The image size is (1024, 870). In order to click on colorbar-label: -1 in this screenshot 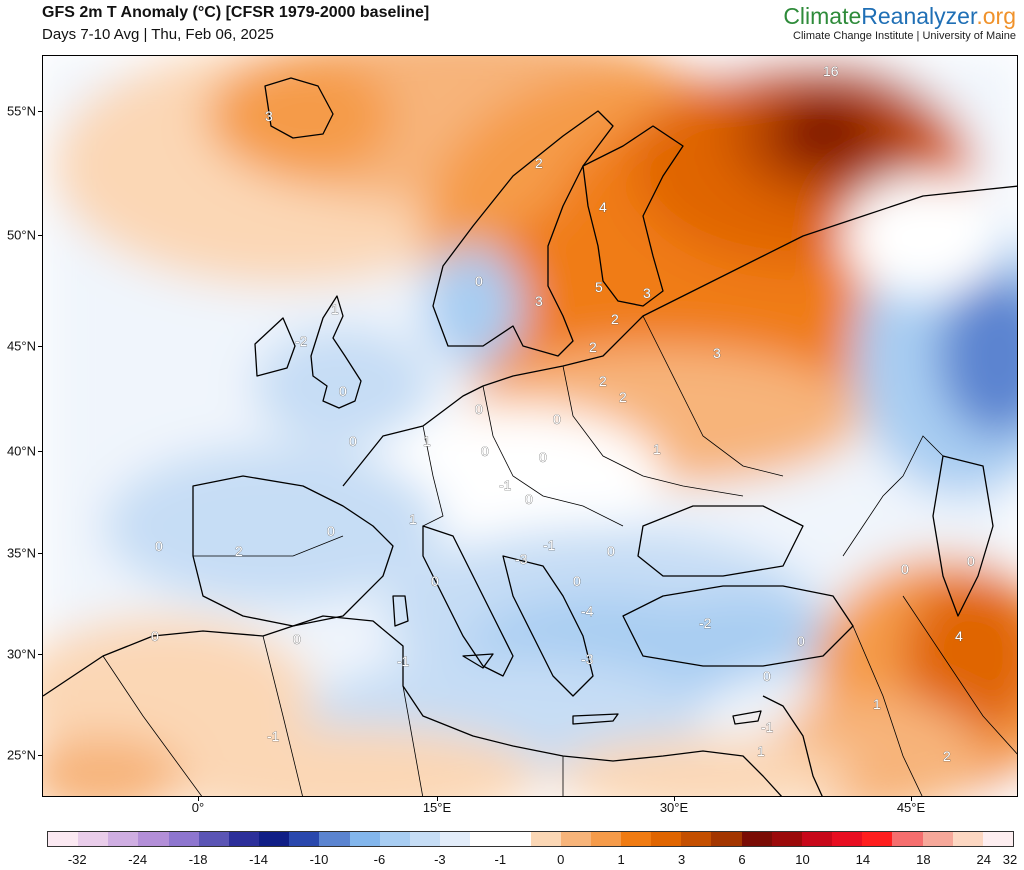, I will do `click(500, 859)`.